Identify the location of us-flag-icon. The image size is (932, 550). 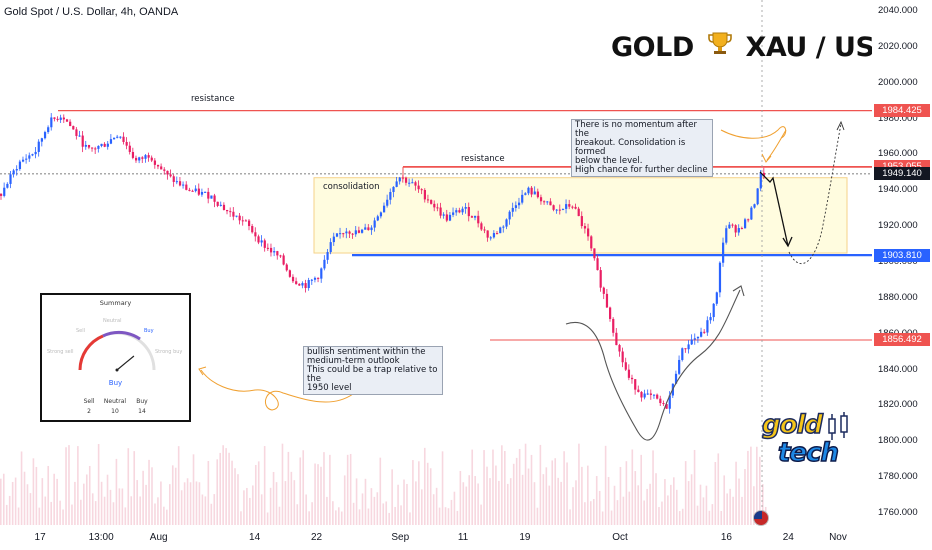
(761, 518).